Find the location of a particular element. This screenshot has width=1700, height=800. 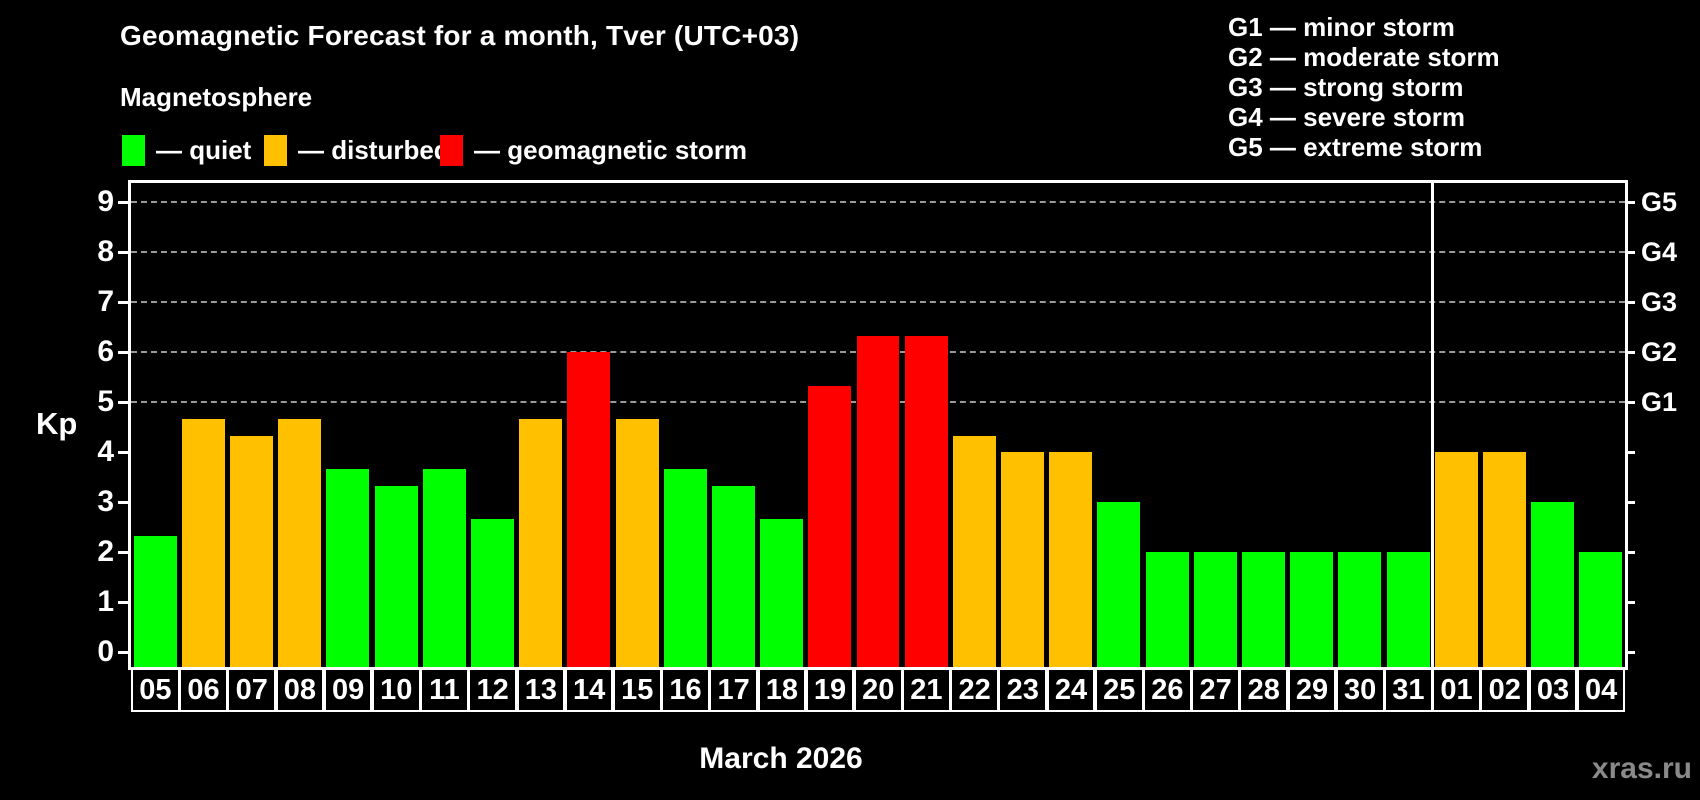

day-label-06: 06 is located at coordinates (203, 690).